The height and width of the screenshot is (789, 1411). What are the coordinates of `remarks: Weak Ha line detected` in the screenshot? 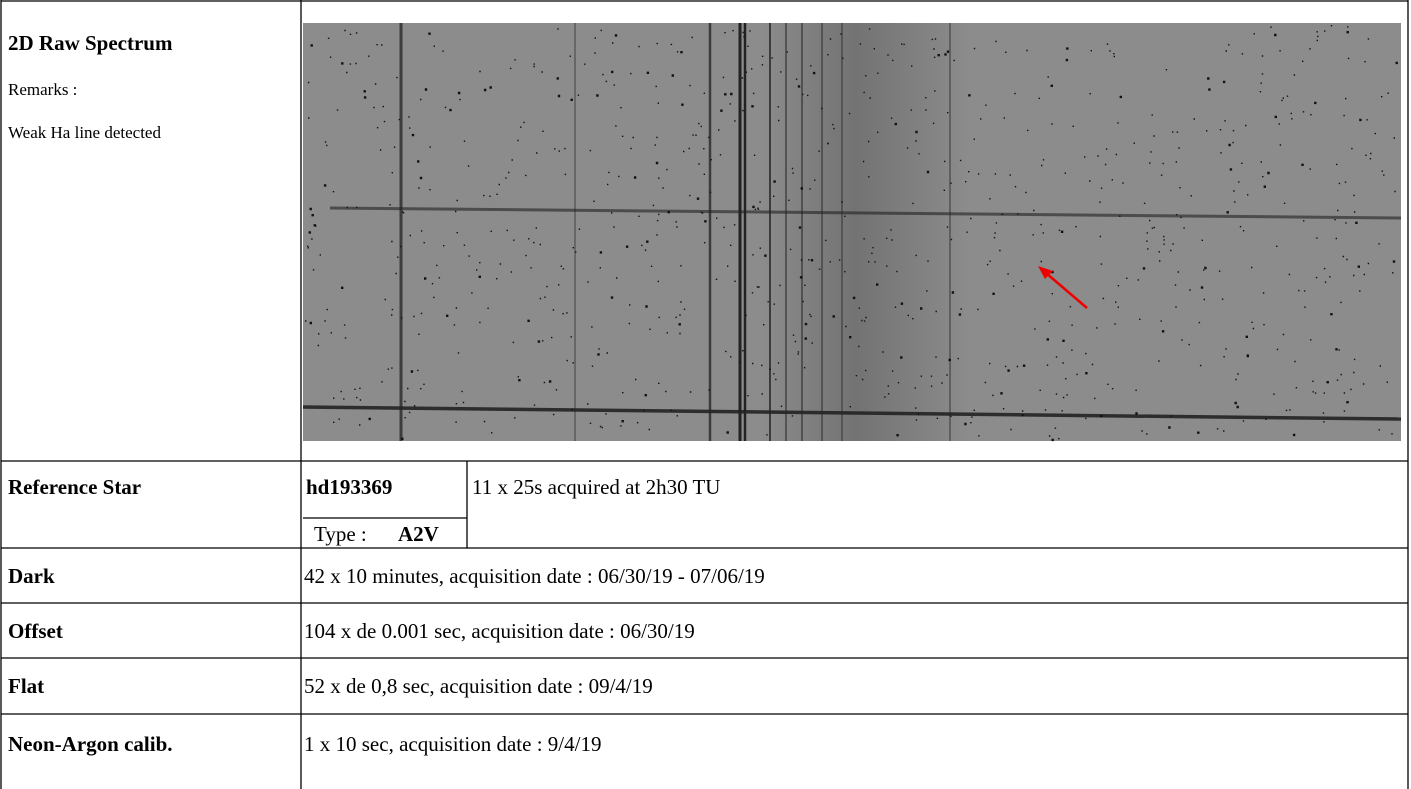 It's located at (84, 132).